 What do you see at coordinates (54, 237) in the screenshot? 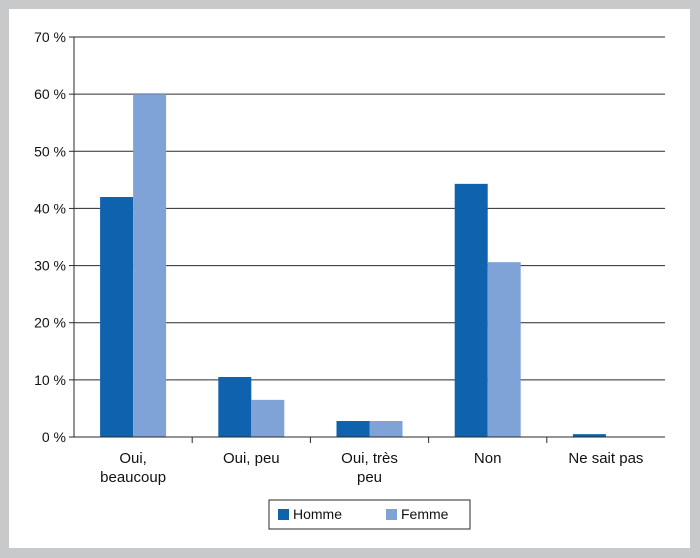
I see `y-axis-ticks: 0 % 10 % 20 % 30 % 40 % 50 % 60 % 70 %` at bounding box center [54, 237].